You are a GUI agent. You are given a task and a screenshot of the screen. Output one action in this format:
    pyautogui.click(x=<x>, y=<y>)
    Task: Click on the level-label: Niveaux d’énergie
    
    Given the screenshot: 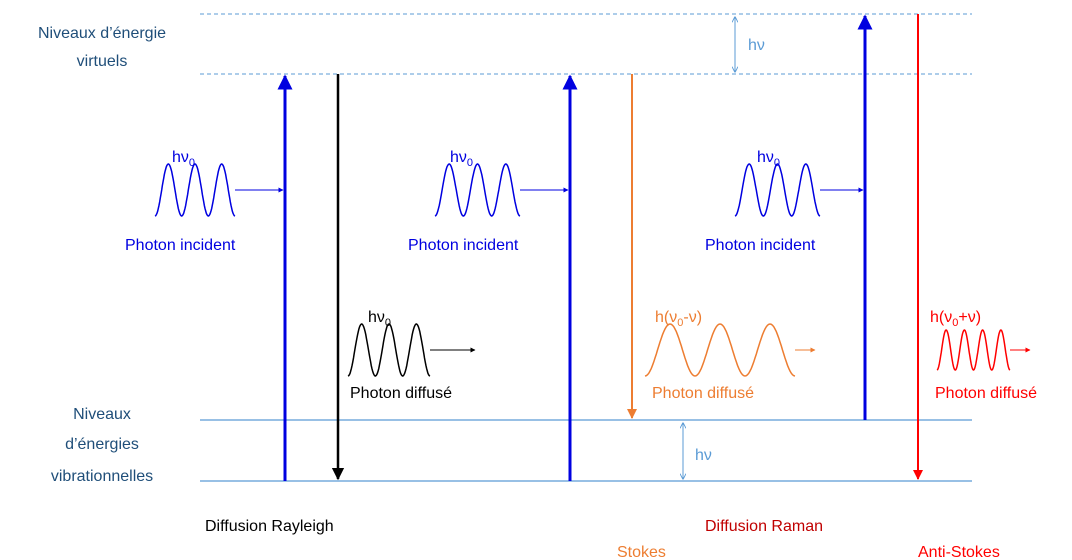 What is the action you would take?
    pyautogui.click(x=102, y=33)
    